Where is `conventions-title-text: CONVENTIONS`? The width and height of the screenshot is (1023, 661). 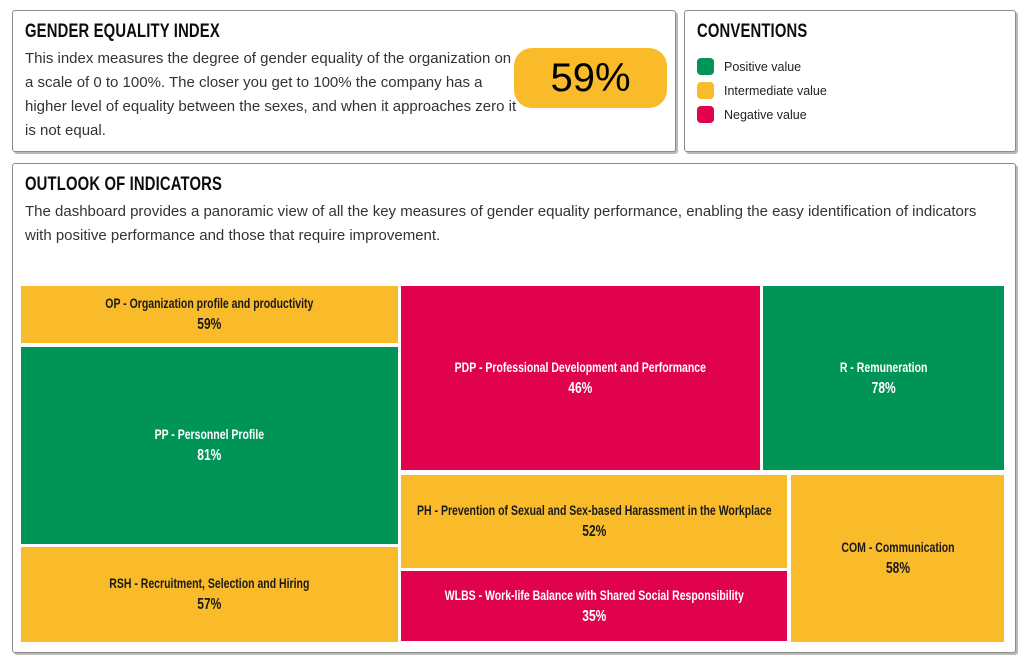 conventions-title-text: CONVENTIONS is located at coordinates (752, 31).